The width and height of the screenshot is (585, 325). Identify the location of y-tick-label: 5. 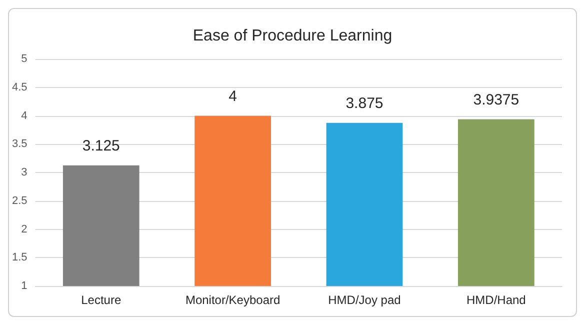
(24, 59).